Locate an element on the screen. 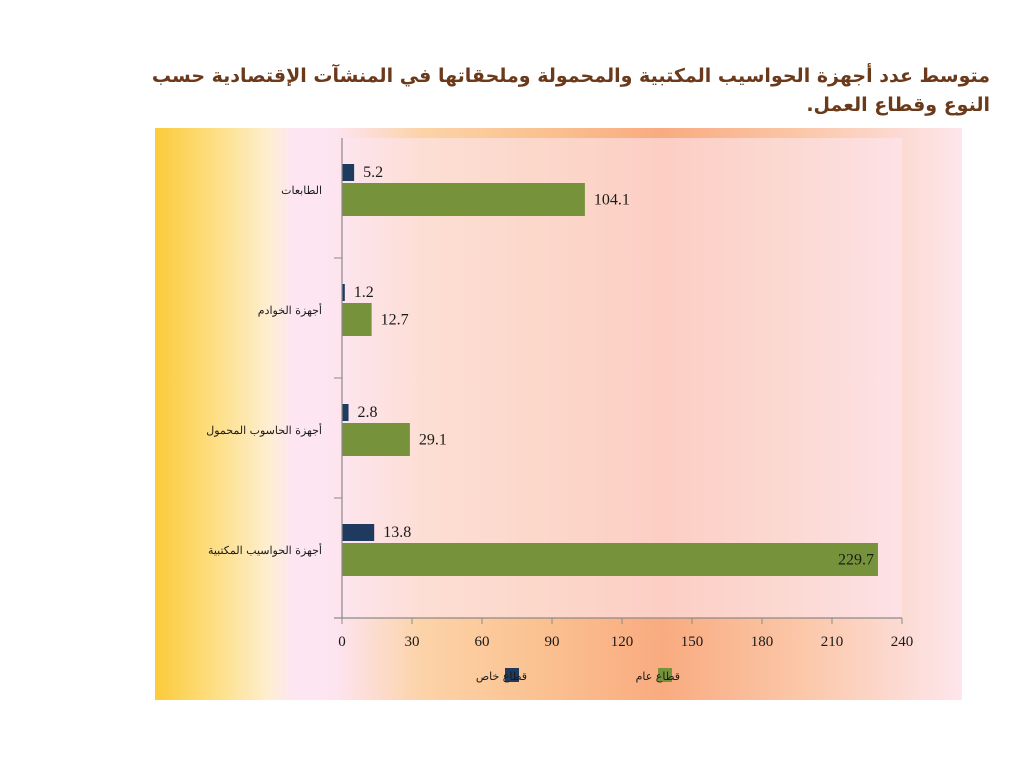 The image size is (1024, 768). x-tick-label: 210 is located at coordinates (832, 642).